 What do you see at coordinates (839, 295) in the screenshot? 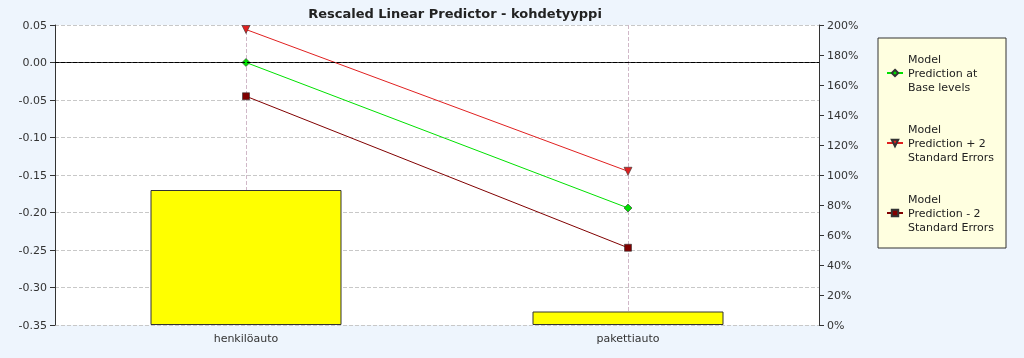
I see `y2-tick-label: 20%` at bounding box center [839, 295].